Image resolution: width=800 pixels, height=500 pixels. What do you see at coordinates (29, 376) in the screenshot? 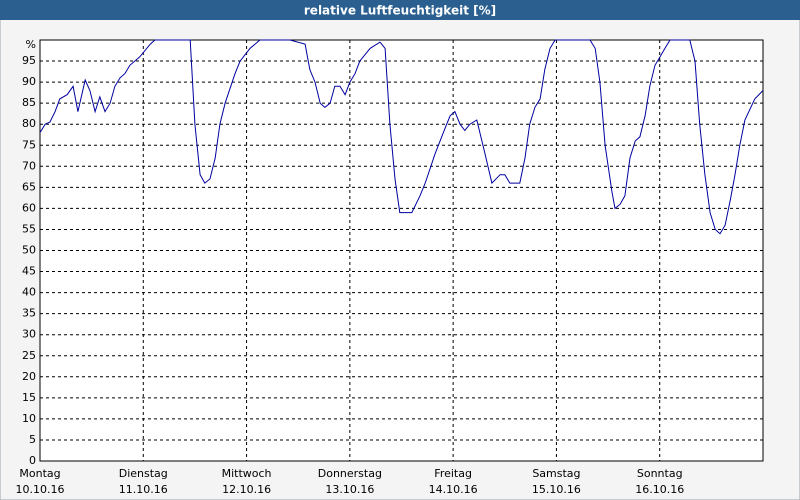
I see `y-tick-label: 20` at bounding box center [29, 376].